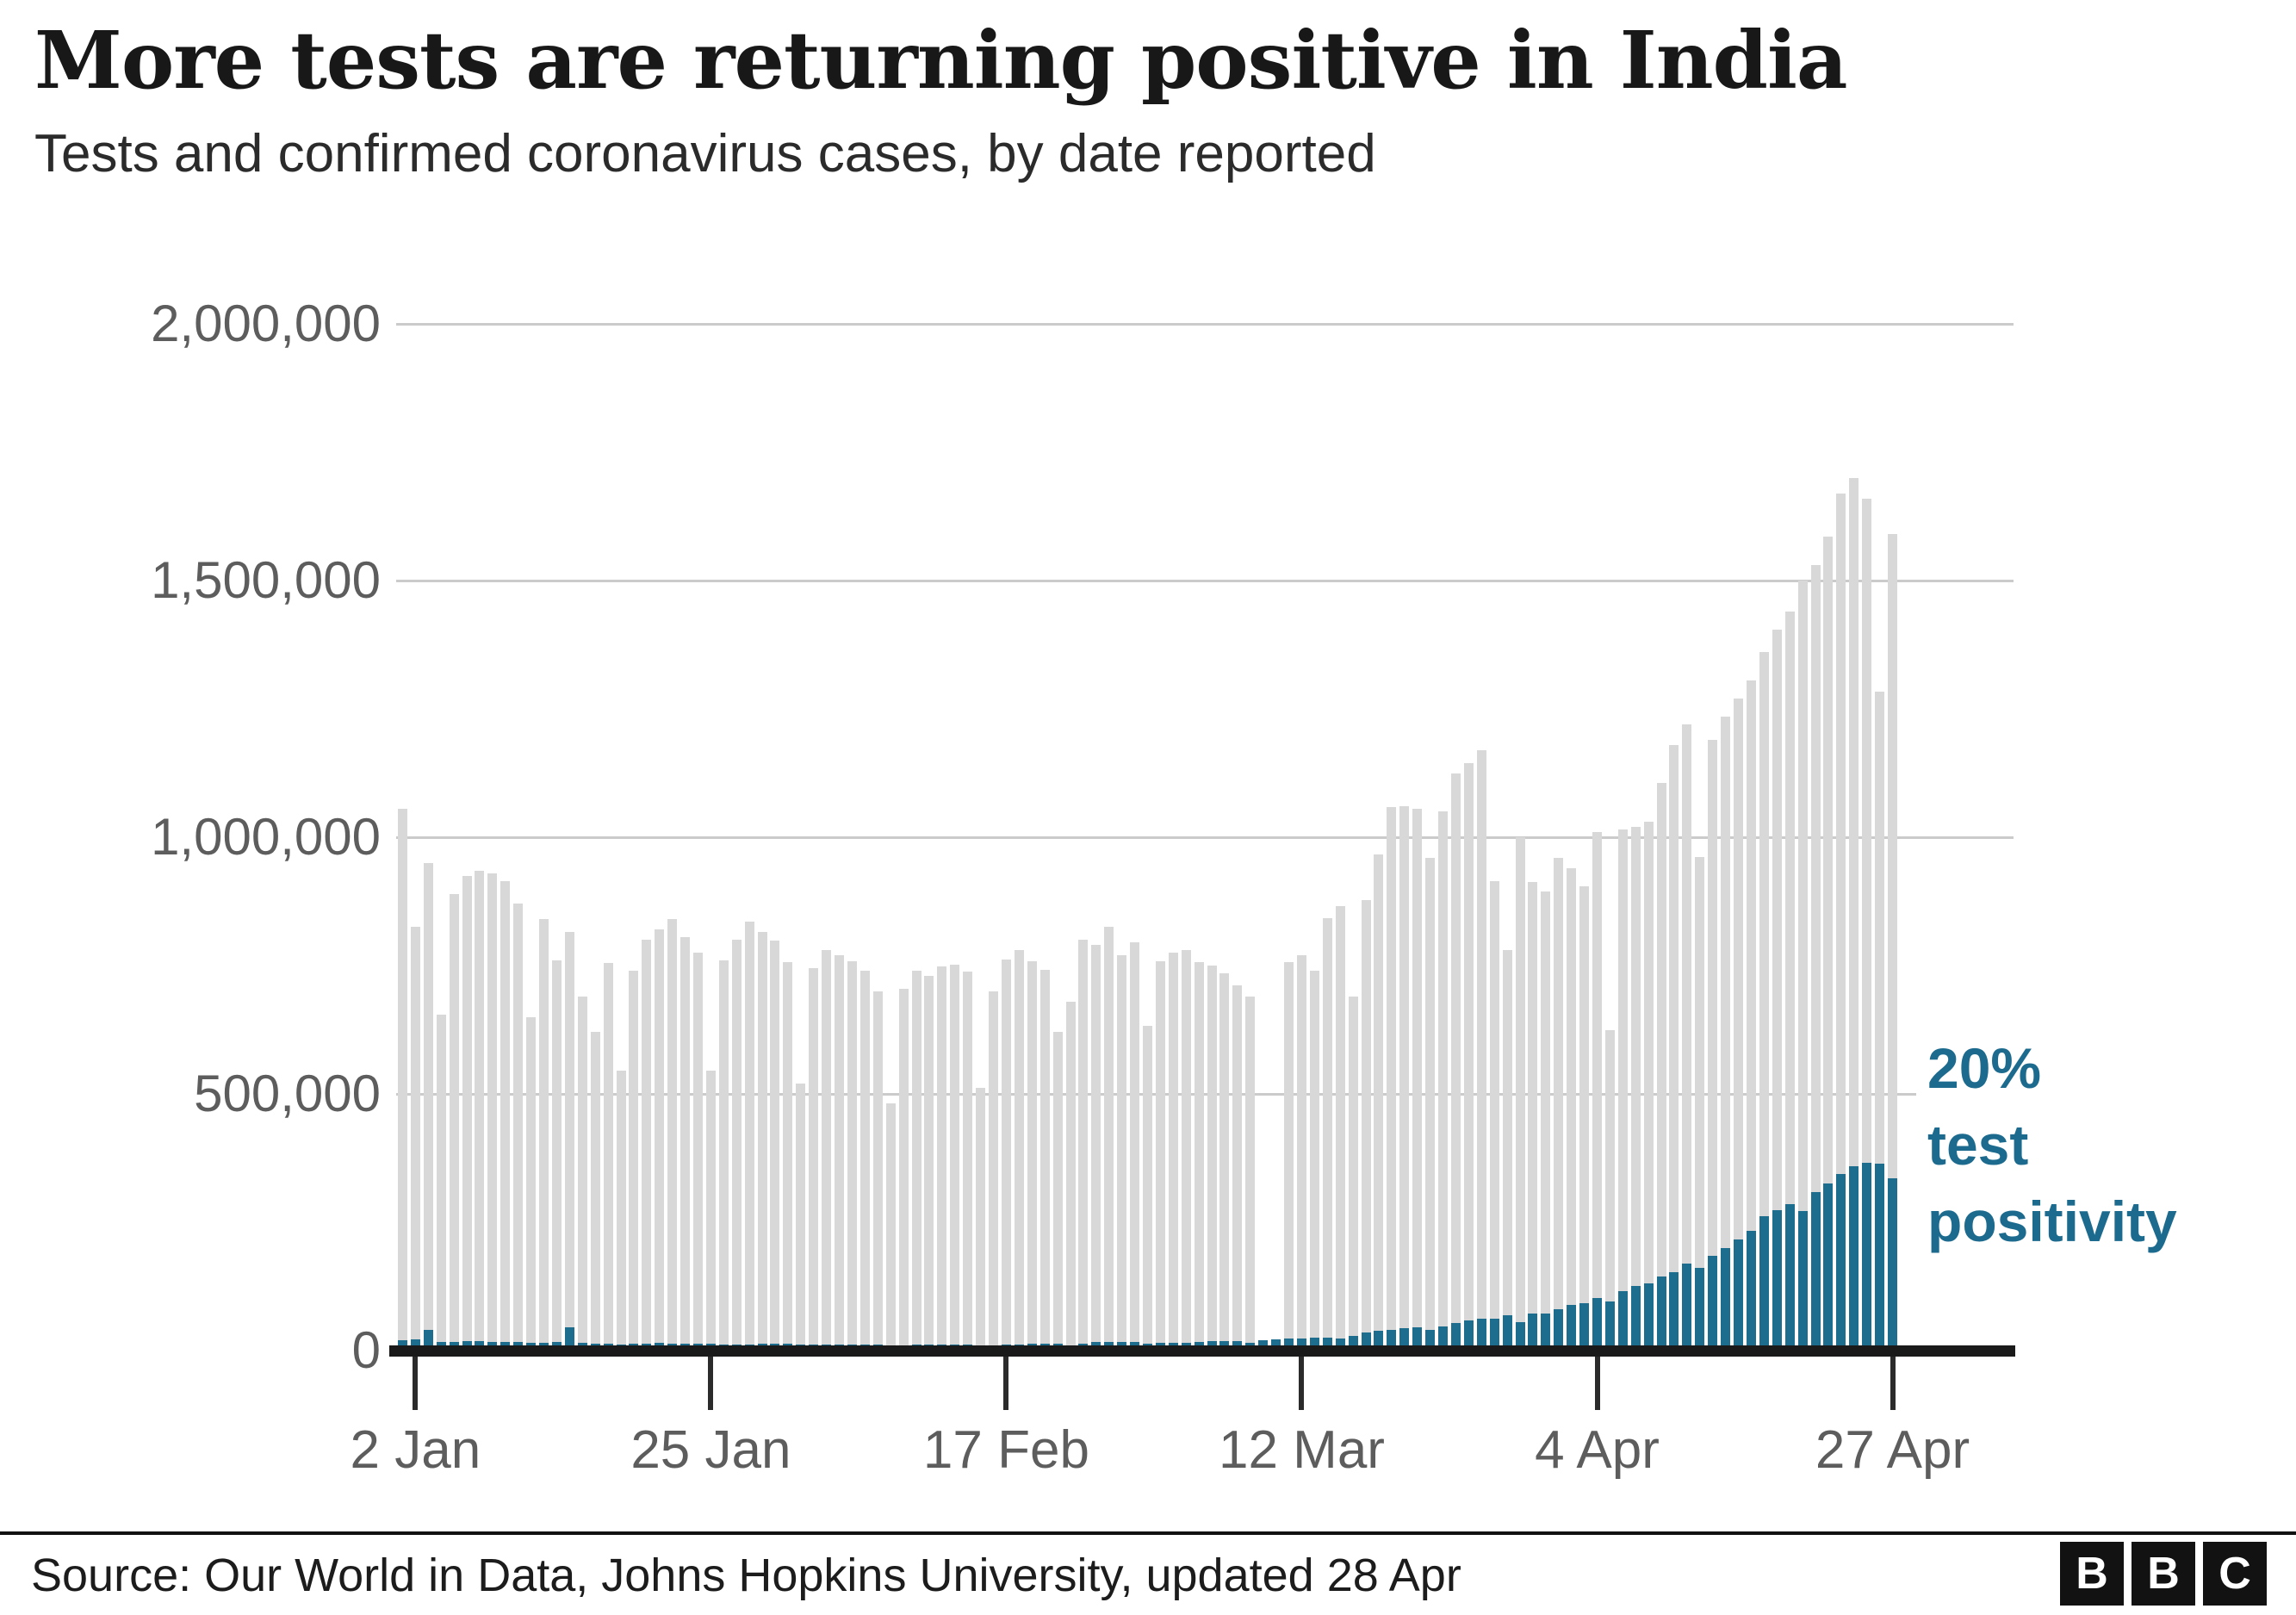 This screenshot has width=2296, height=1615. What do you see at coordinates (1205, 837) in the screenshot?
I see `gridline` at bounding box center [1205, 837].